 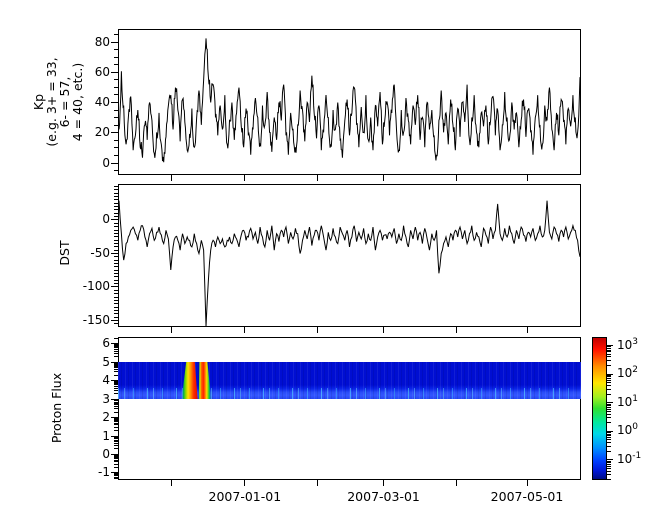 I want to click on y-tick-label: 2, so click(x=106, y=417).